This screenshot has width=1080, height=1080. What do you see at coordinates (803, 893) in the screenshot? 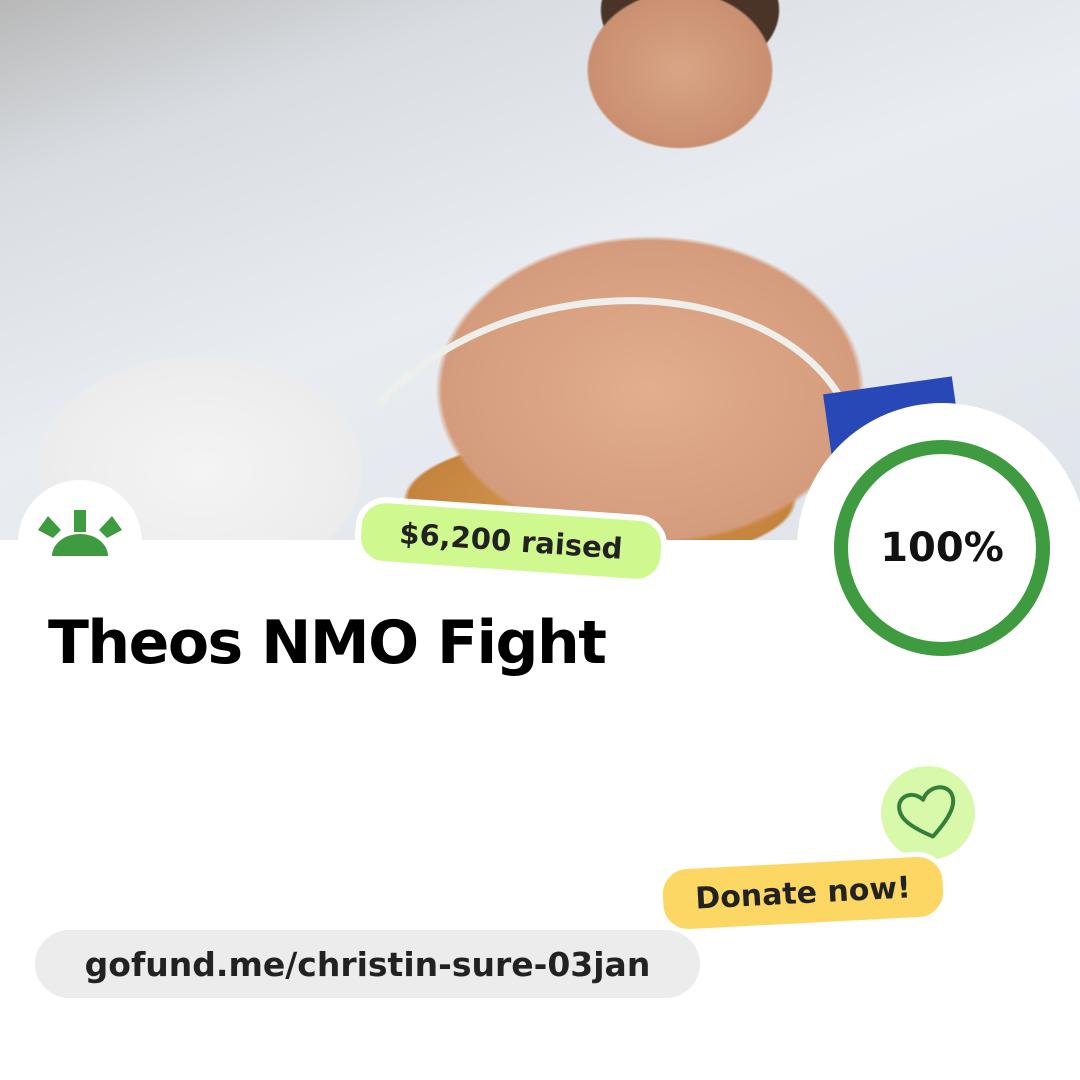
I see `donate-now-button: Donate now!` at bounding box center [803, 893].